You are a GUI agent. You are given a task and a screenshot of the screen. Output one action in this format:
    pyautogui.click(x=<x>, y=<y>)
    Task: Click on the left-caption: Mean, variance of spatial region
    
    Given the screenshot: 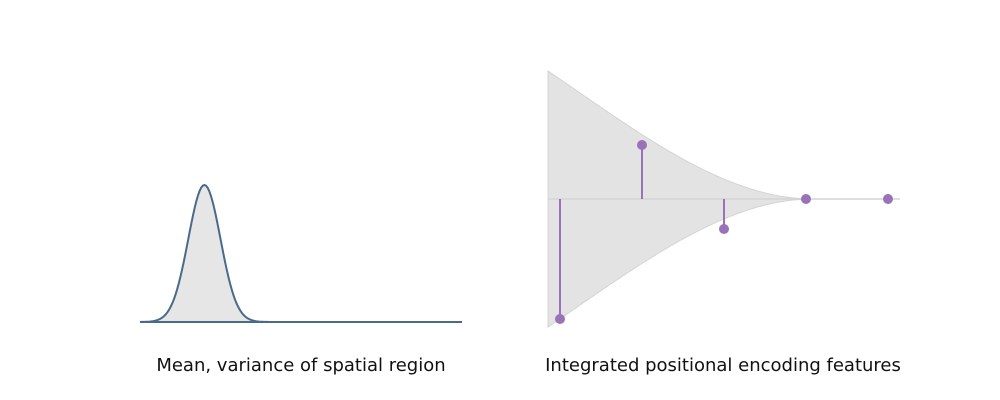 What is the action you would take?
    pyautogui.click(x=300, y=365)
    